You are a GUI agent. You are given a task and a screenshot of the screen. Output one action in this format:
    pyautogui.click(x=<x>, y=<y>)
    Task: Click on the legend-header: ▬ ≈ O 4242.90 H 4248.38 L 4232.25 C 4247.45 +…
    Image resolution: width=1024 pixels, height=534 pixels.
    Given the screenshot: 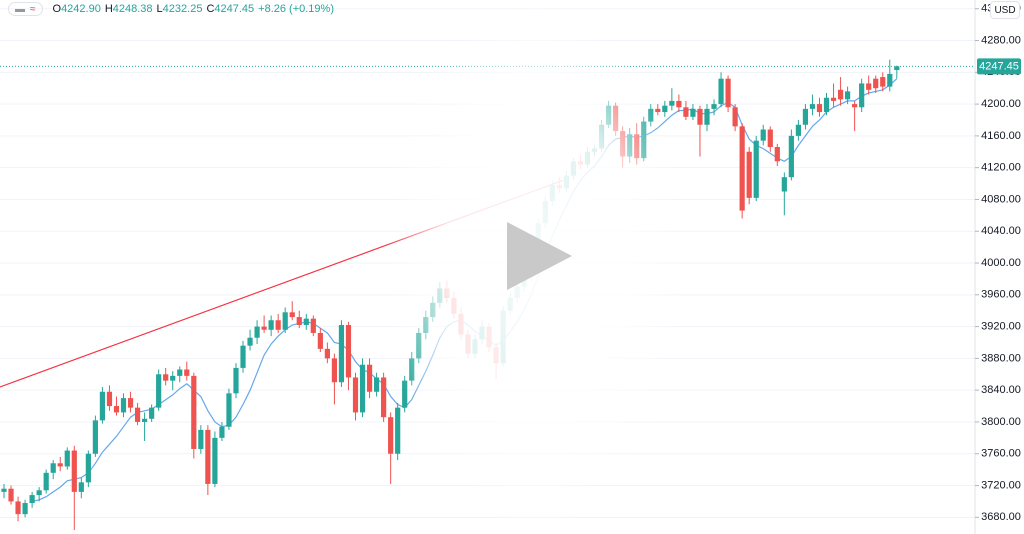 What is the action you would take?
    pyautogui.click(x=173, y=9)
    